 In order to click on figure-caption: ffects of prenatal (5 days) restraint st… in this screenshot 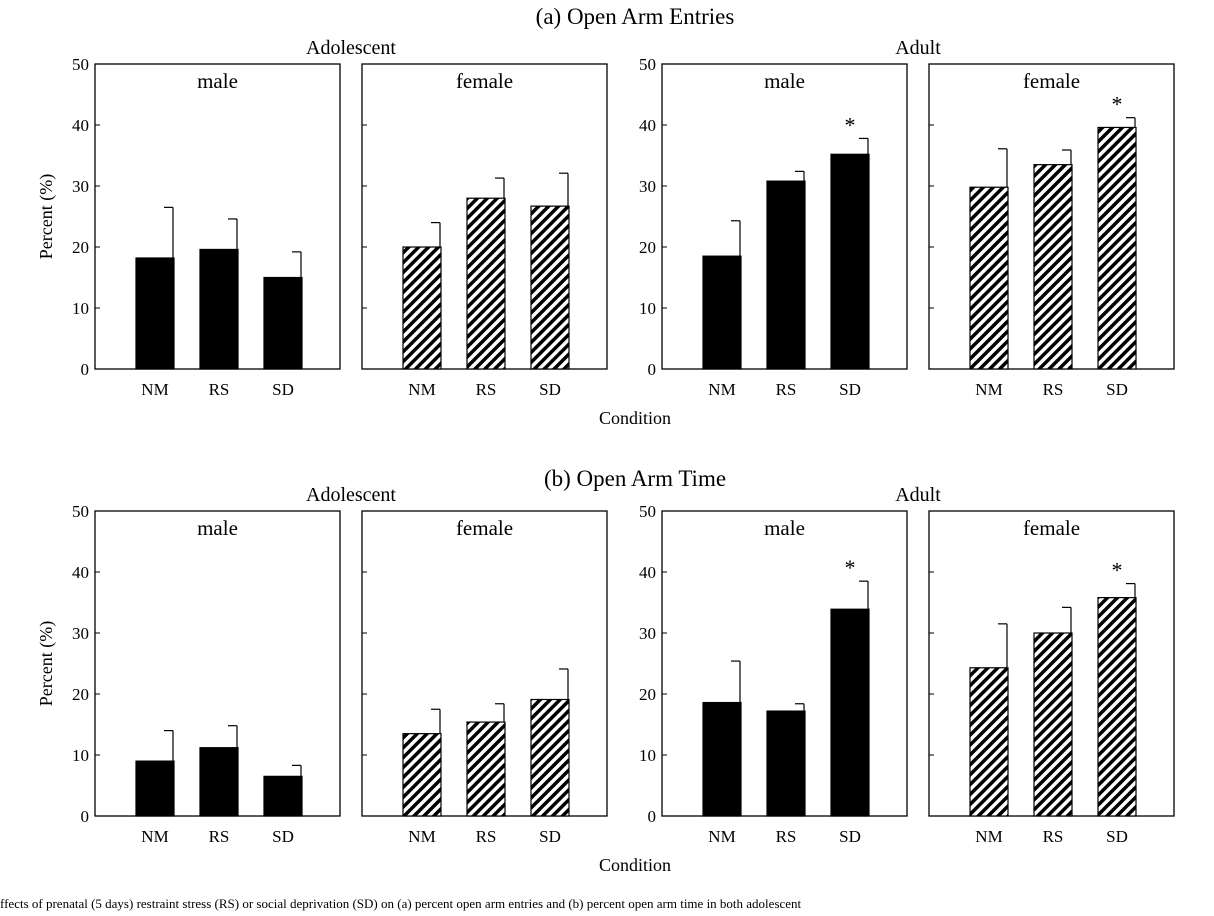, I will do `click(401, 903)`.